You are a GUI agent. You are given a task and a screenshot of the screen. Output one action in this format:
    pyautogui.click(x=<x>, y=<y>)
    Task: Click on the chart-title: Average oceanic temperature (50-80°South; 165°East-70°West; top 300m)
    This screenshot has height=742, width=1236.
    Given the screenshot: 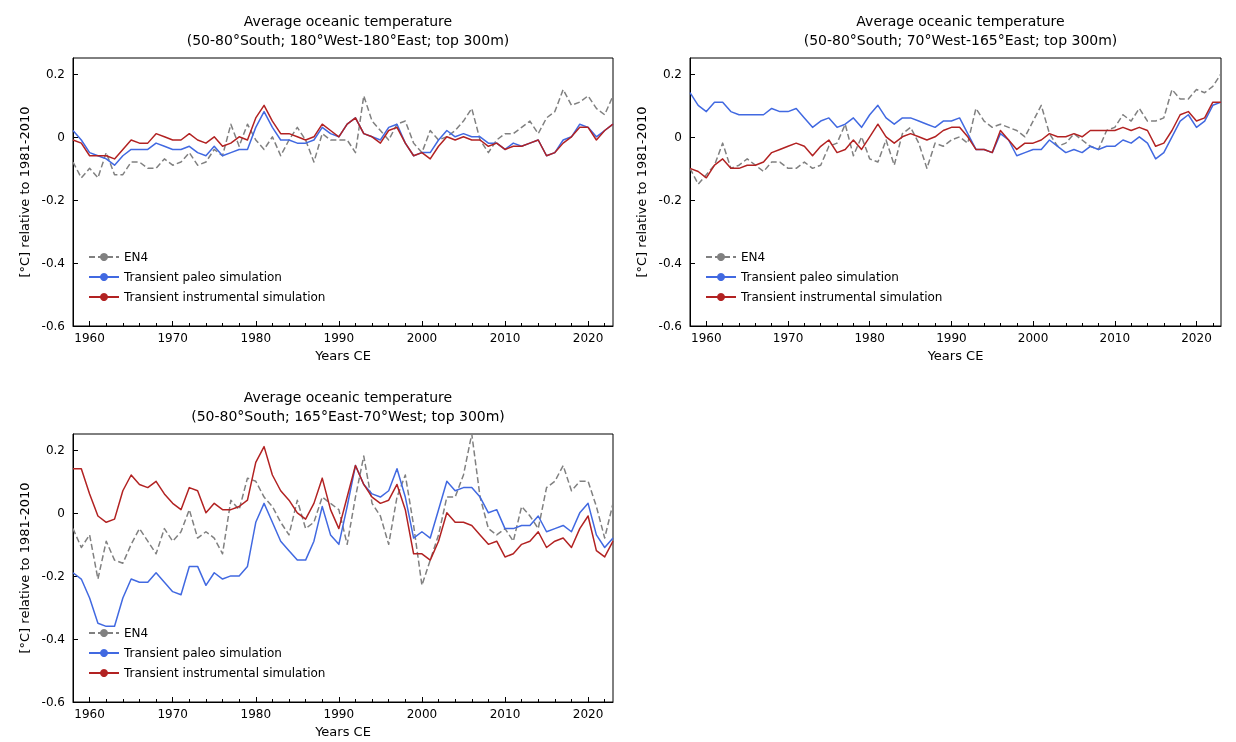 What is the action you would take?
    pyautogui.click(x=348, y=406)
    